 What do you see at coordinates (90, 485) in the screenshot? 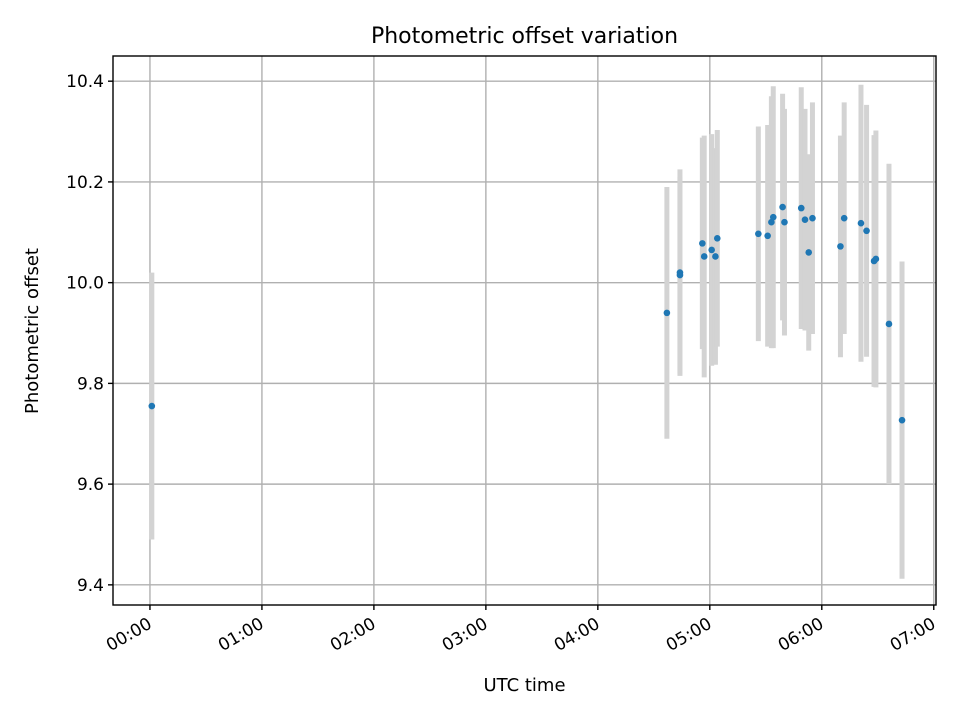
I see `y-tick-label: 9.6` at bounding box center [90, 485].